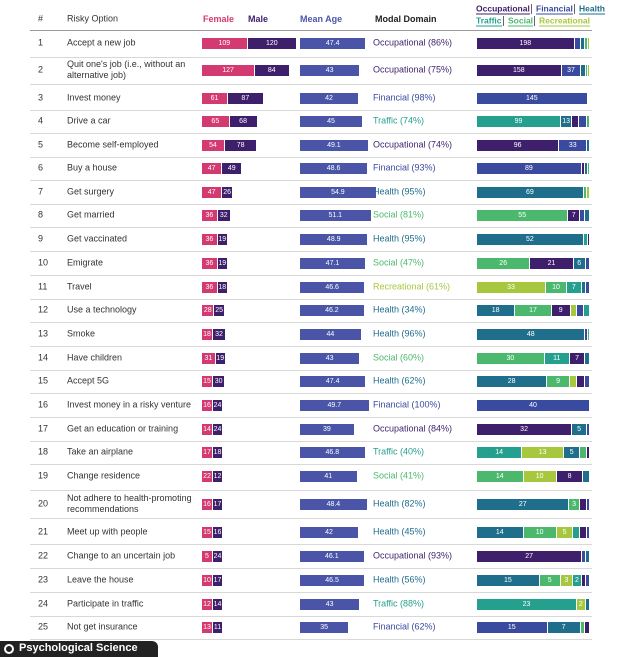 Image resolution: width=634 pixels, height=657 pixels. What do you see at coordinates (97, 238) in the screenshot?
I see `option: Get vaccinated` at bounding box center [97, 238].